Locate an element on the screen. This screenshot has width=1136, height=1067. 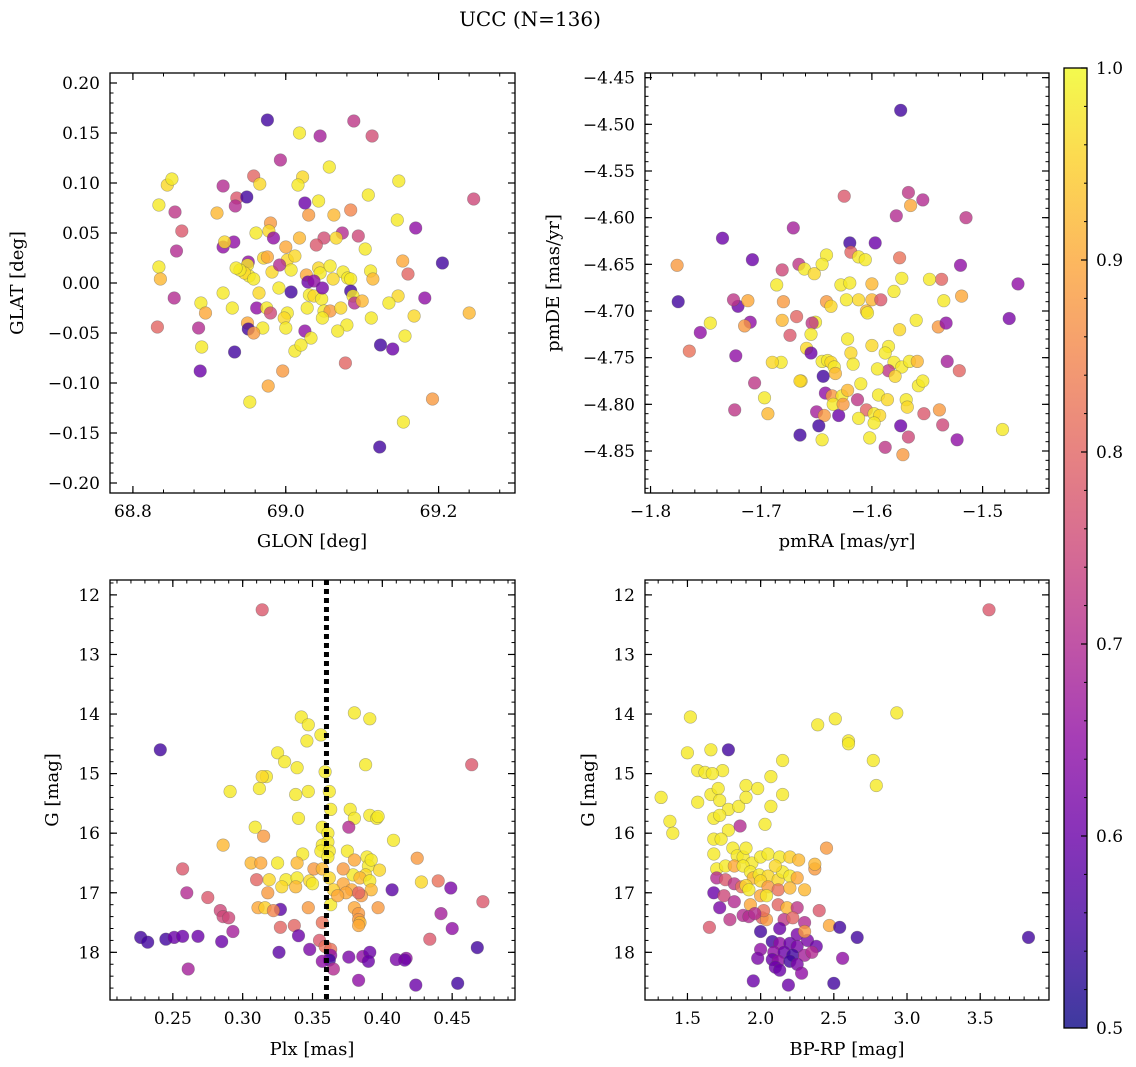
y-tick-label: −4.55 is located at coordinates (609, 172).